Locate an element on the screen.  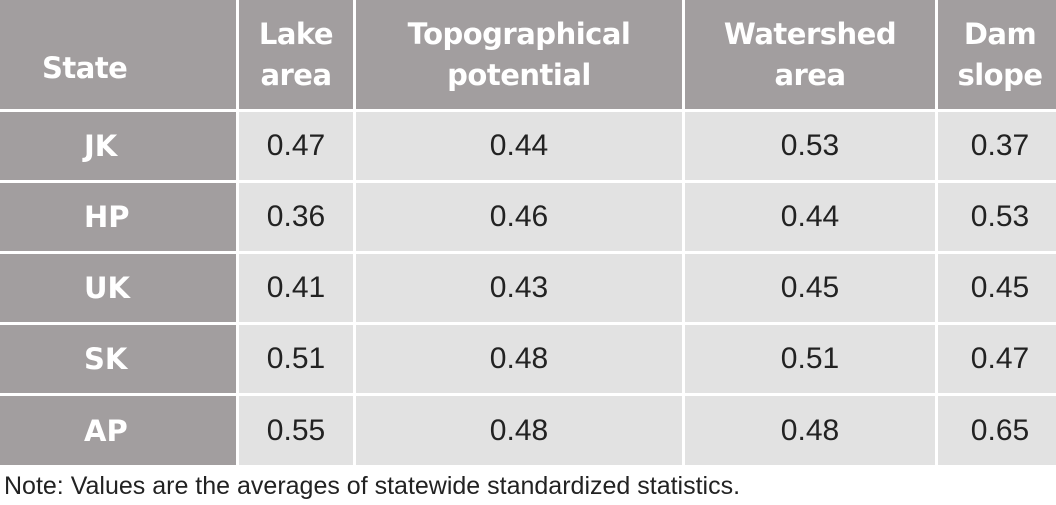
table-cell: 0.55 is located at coordinates (296, 430).